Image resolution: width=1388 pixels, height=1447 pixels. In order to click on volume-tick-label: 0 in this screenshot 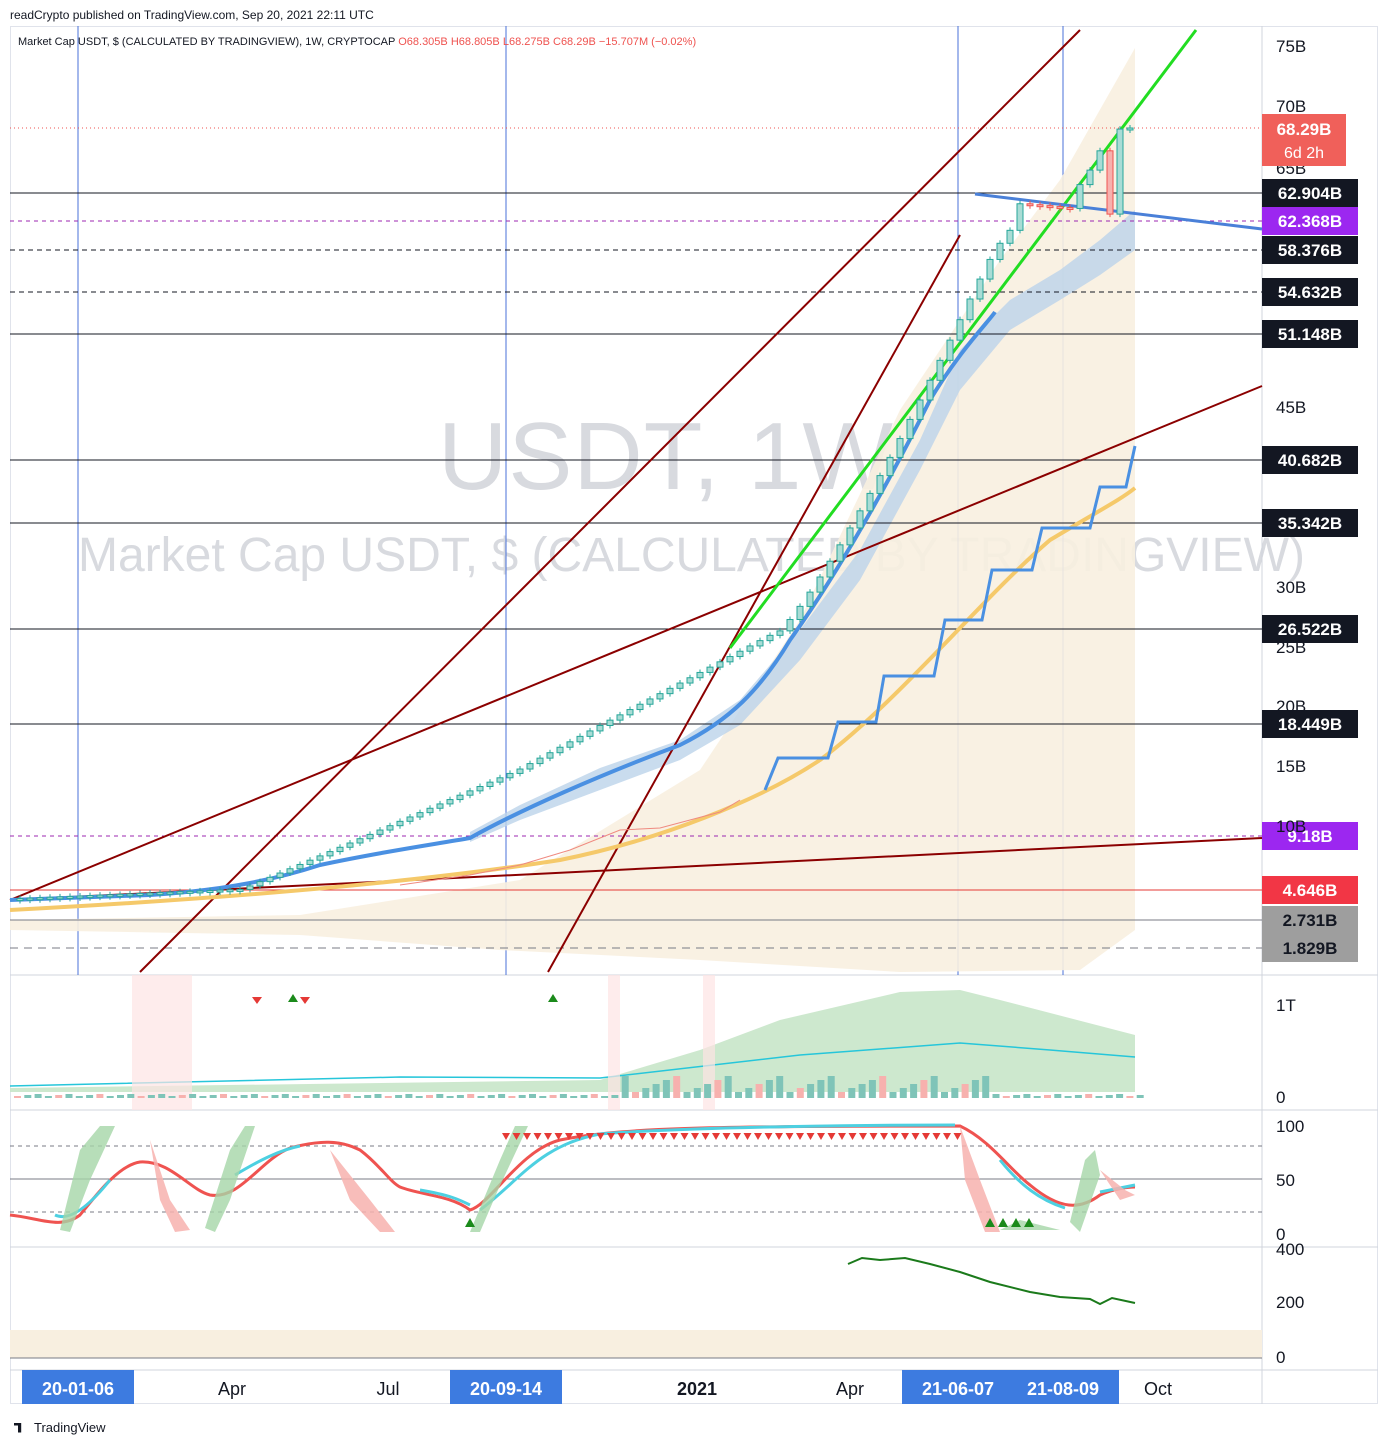, I will do `click(1280, 1097)`.